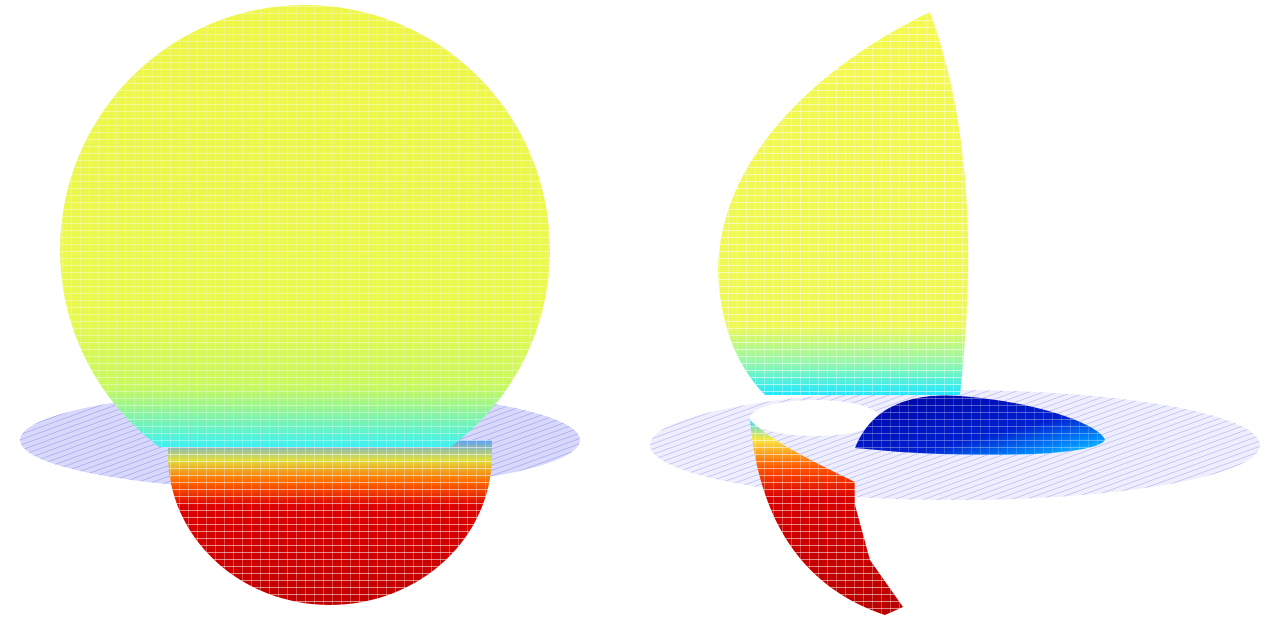  Describe the element at coordinates (826, 517) in the screenshot. I see `lower-wedge-mesh` at that location.